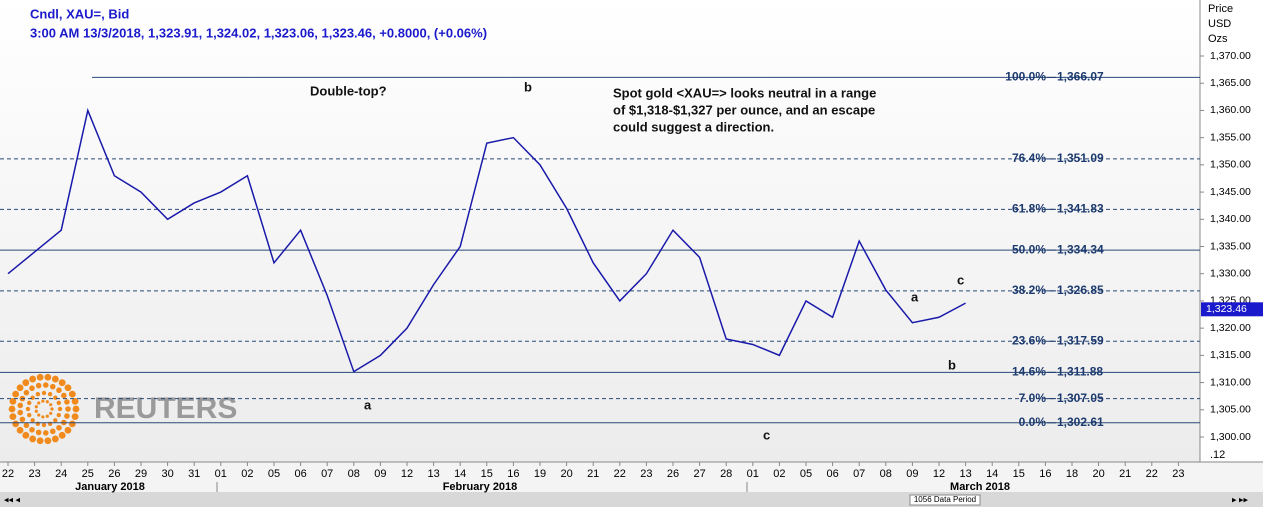 The width and height of the screenshot is (1263, 512). What do you see at coordinates (1152, 474) in the screenshot?
I see `x-tick-label: 22` at bounding box center [1152, 474].